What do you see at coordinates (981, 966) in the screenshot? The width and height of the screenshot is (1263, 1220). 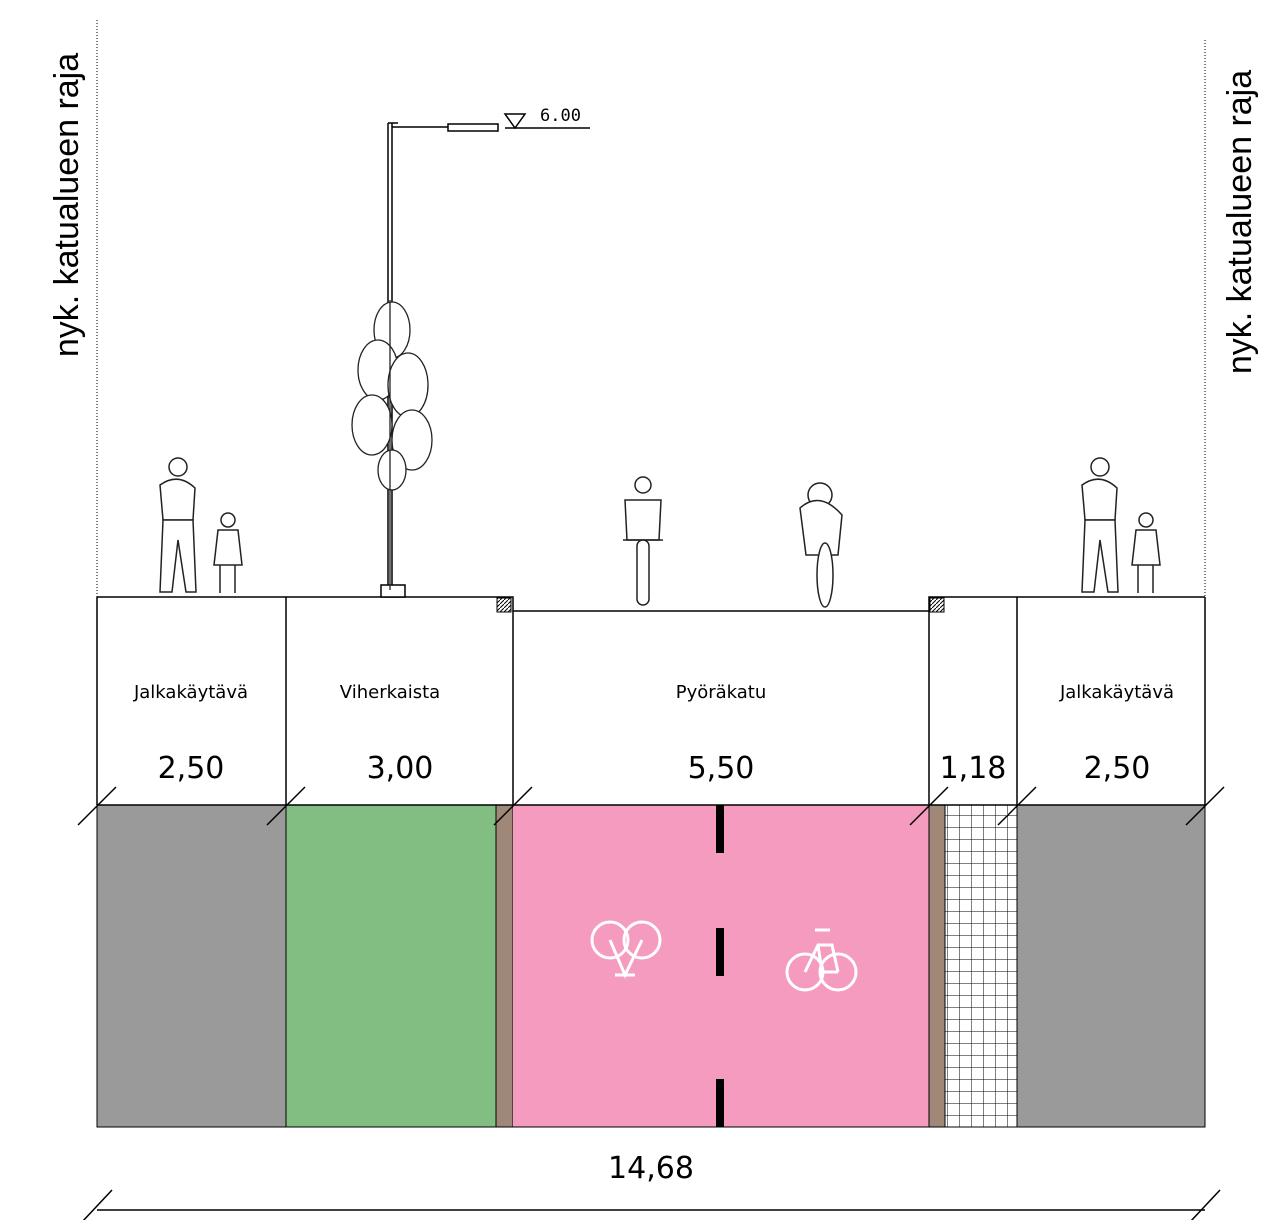 I see `paving-strip` at bounding box center [981, 966].